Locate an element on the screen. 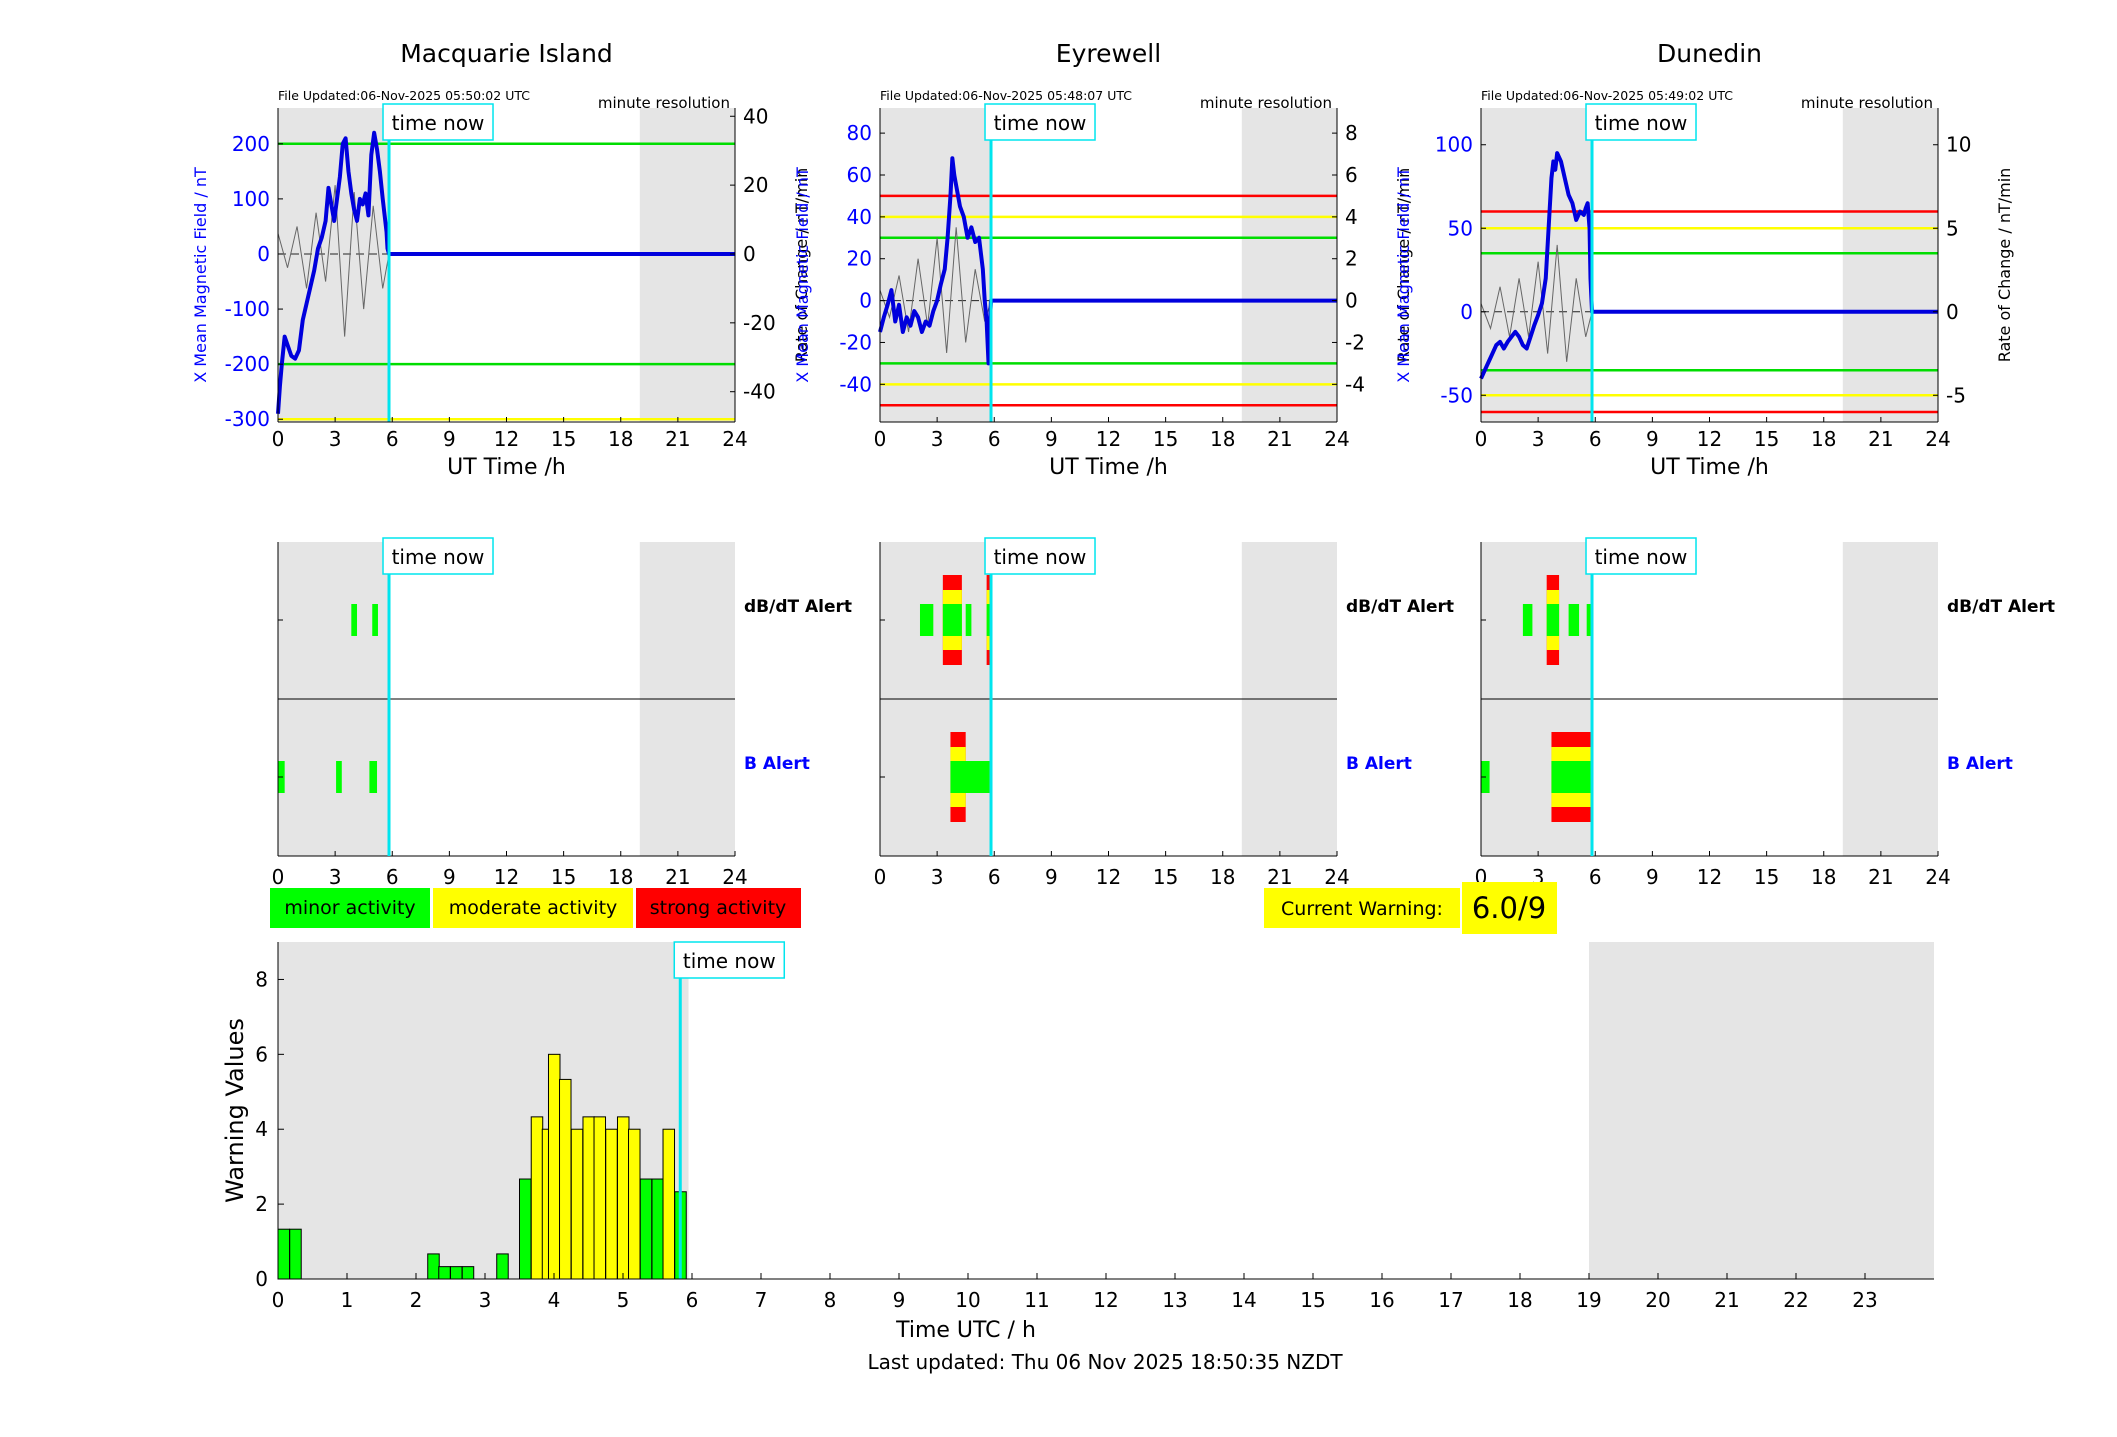 The image size is (2117, 1437). left-tick-label: -100 is located at coordinates (247, 309).